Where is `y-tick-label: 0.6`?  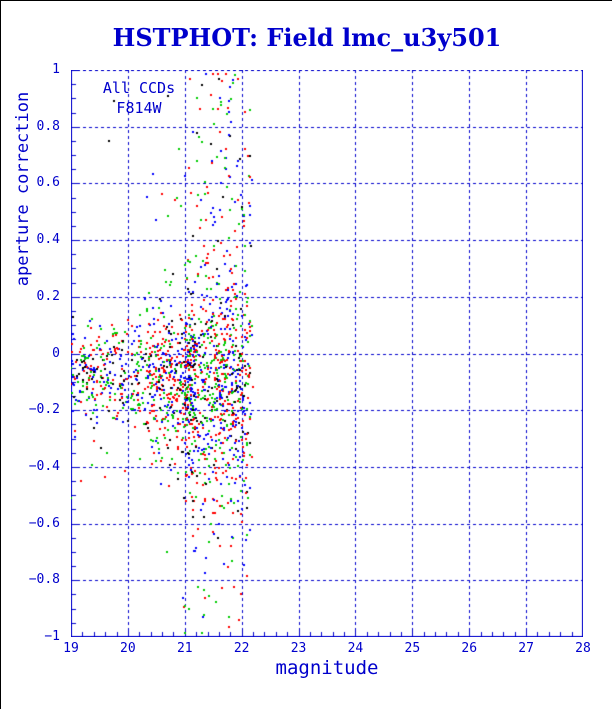
y-tick-label: 0.6 is located at coordinates (48, 183).